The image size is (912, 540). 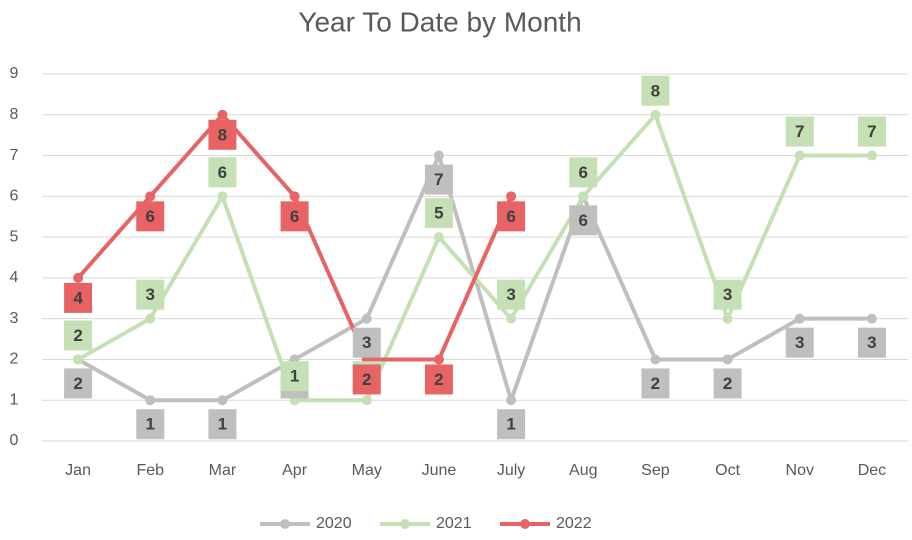 I want to click on y-tick-label: 2, so click(x=14, y=359).